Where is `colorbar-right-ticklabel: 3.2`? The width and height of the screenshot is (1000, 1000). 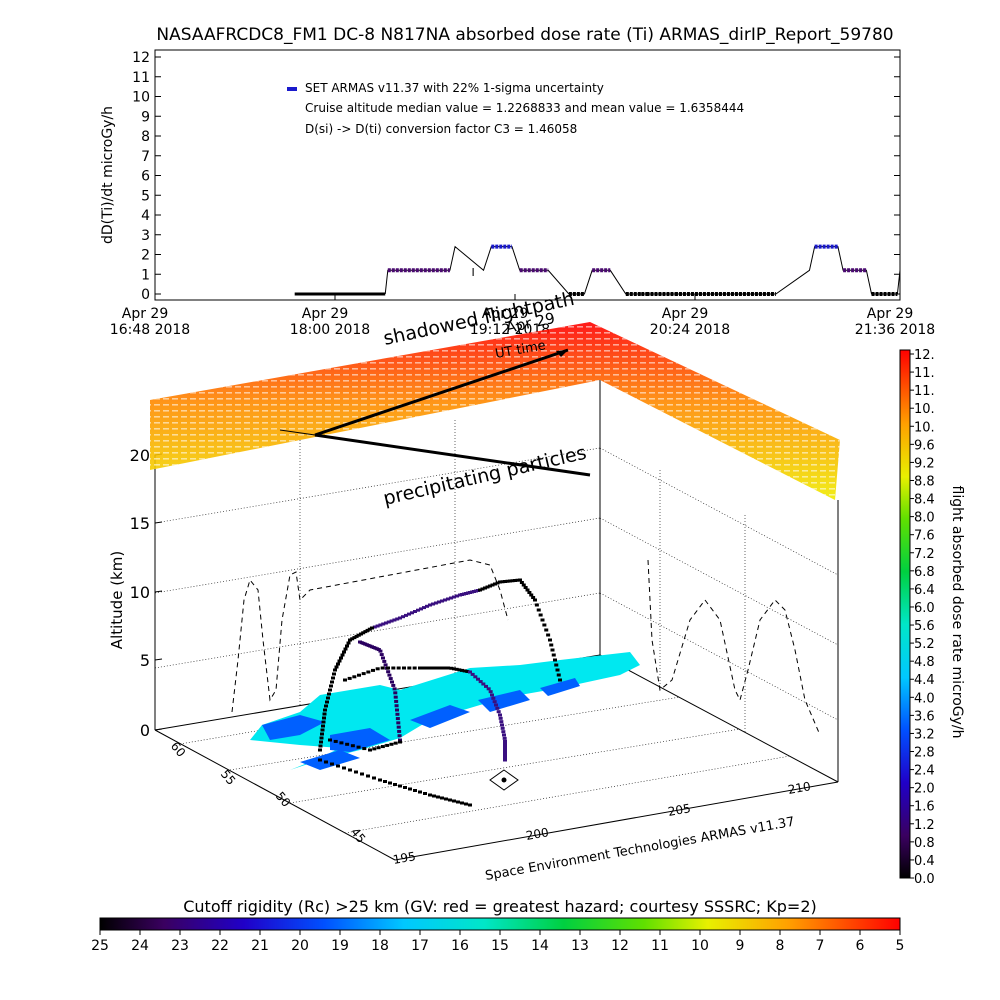
colorbar-right-ticklabel: 3.2 is located at coordinates (924, 734).